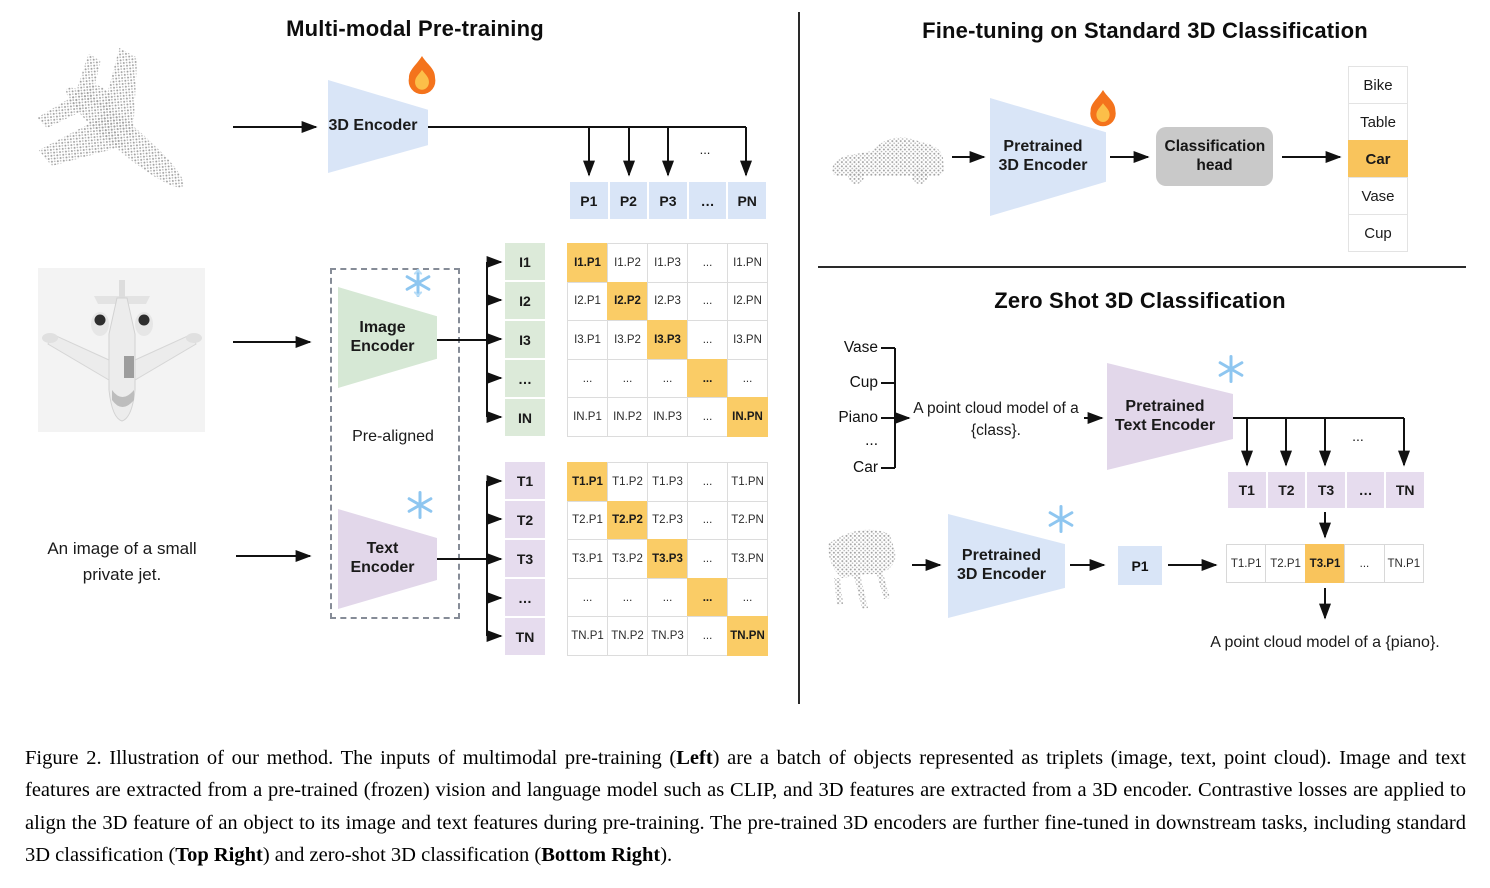  What do you see at coordinates (747, 263) in the screenshot?
I see `matrix-cell: I1.PN` at bounding box center [747, 263].